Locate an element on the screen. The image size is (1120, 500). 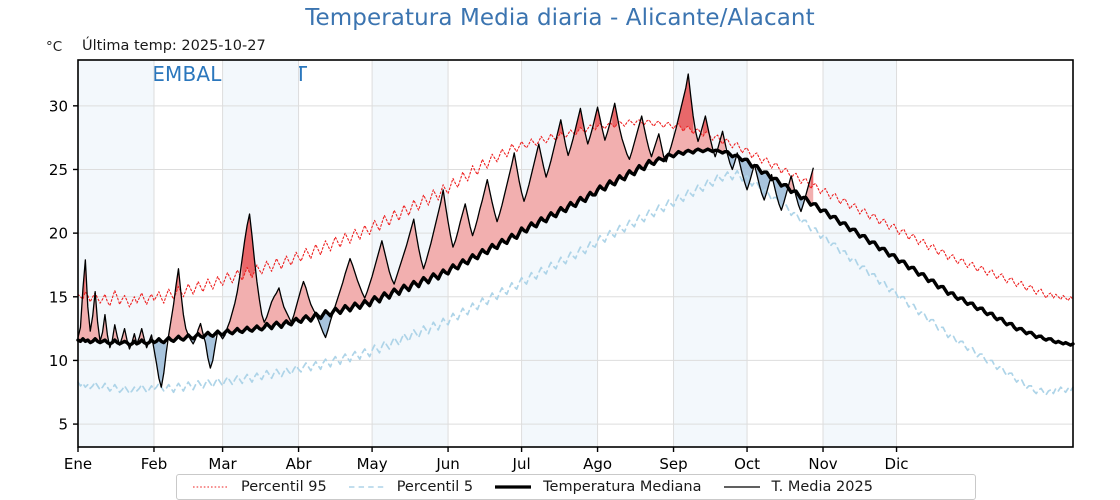
x-tick-label: Ago is located at coordinates (597, 464).